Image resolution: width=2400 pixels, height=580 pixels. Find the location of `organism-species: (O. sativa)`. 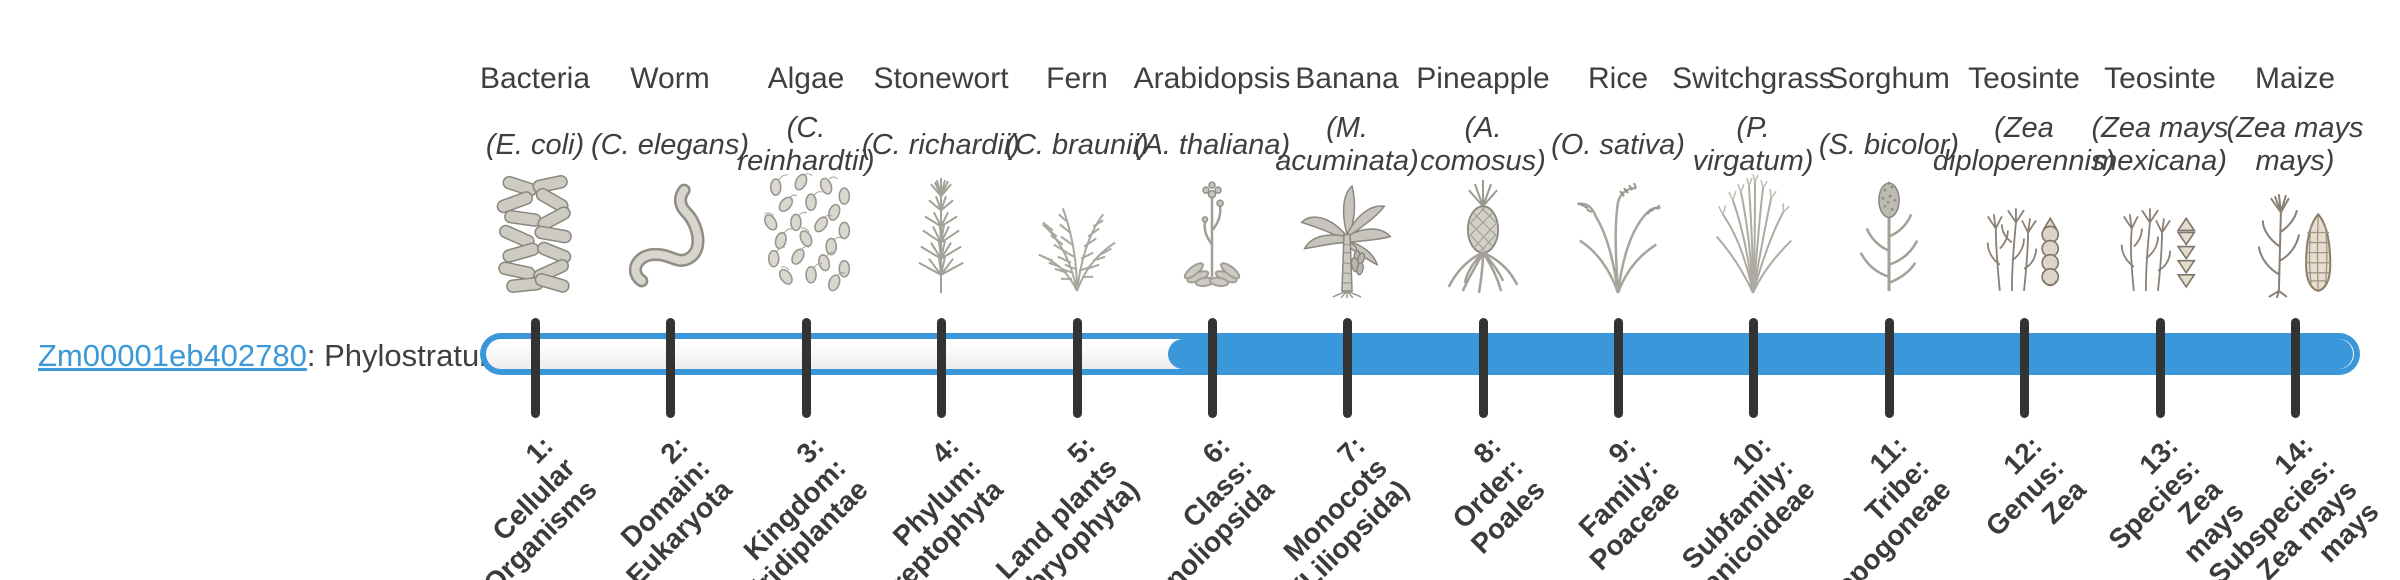

organism-species: (O. sativa) is located at coordinates (1618, 144).